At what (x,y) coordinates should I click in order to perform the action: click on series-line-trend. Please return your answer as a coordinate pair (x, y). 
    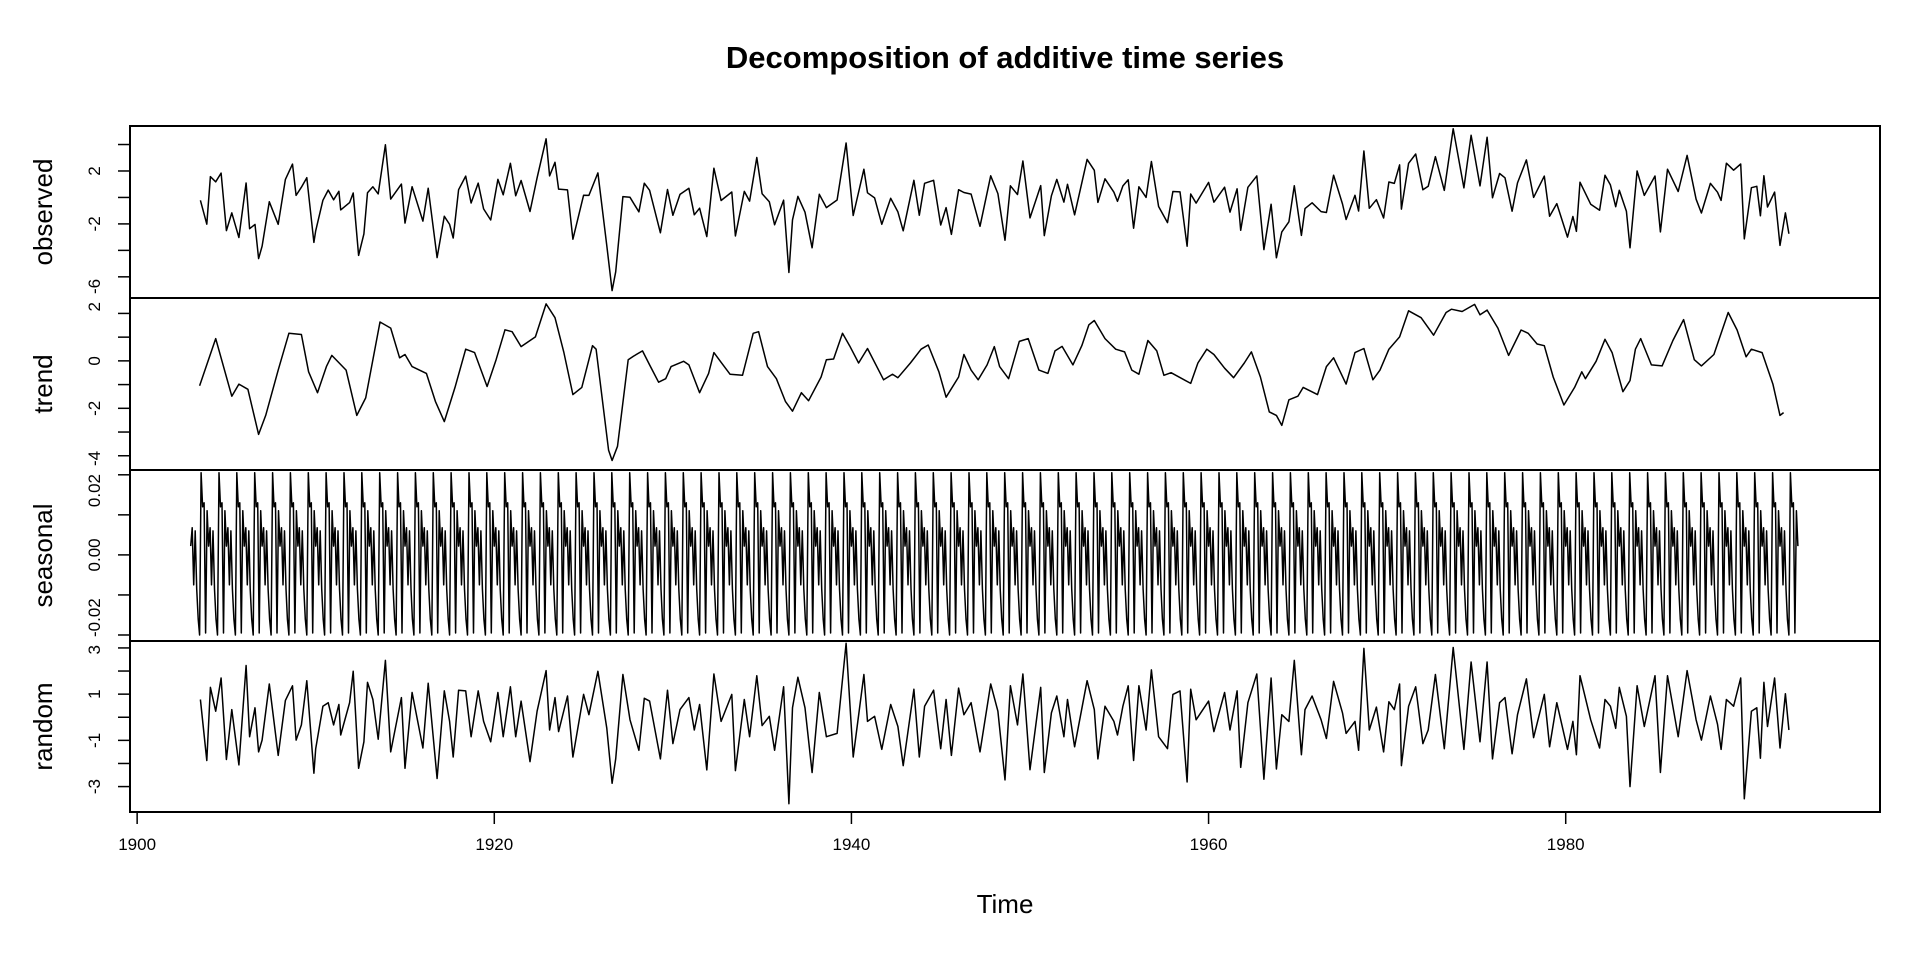
    Looking at the image, I should click on (991, 382).